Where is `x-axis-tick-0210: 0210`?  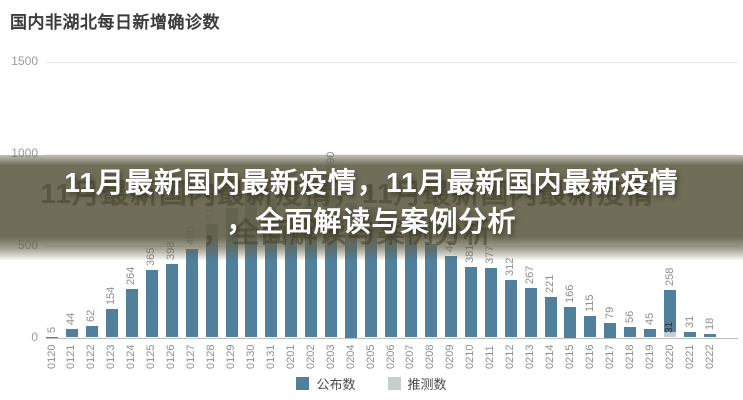 x-axis-tick-0210: 0210 is located at coordinates (470, 356).